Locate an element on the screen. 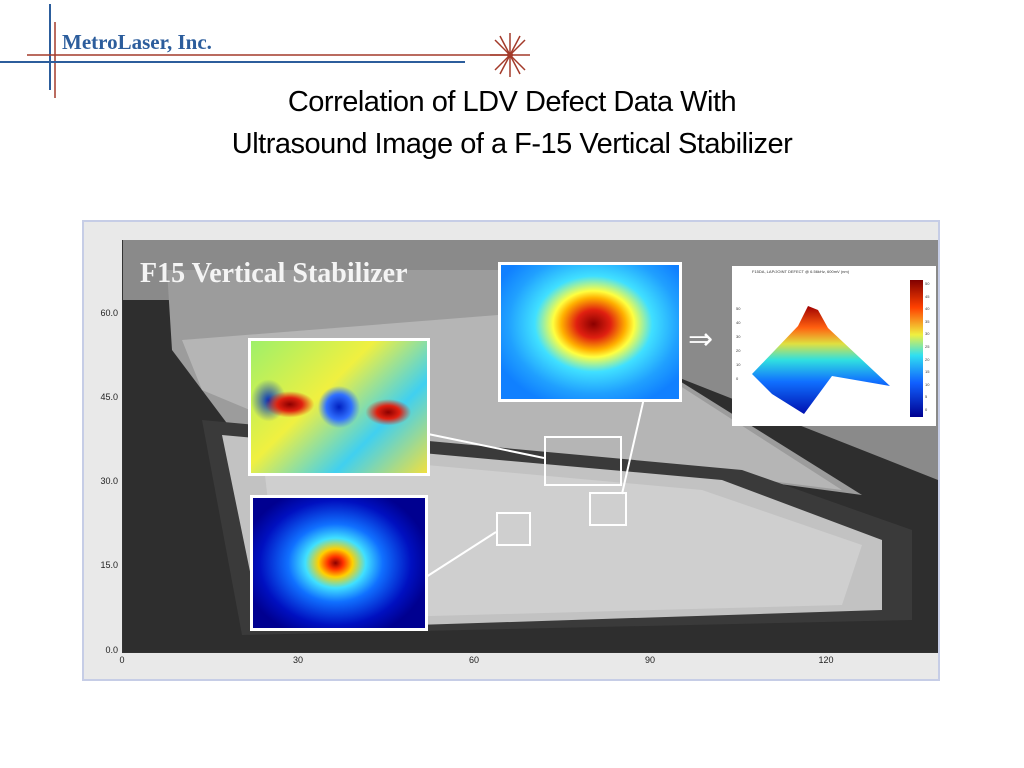  logo: MetroLaser, Inc. is located at coordinates (270, 50).